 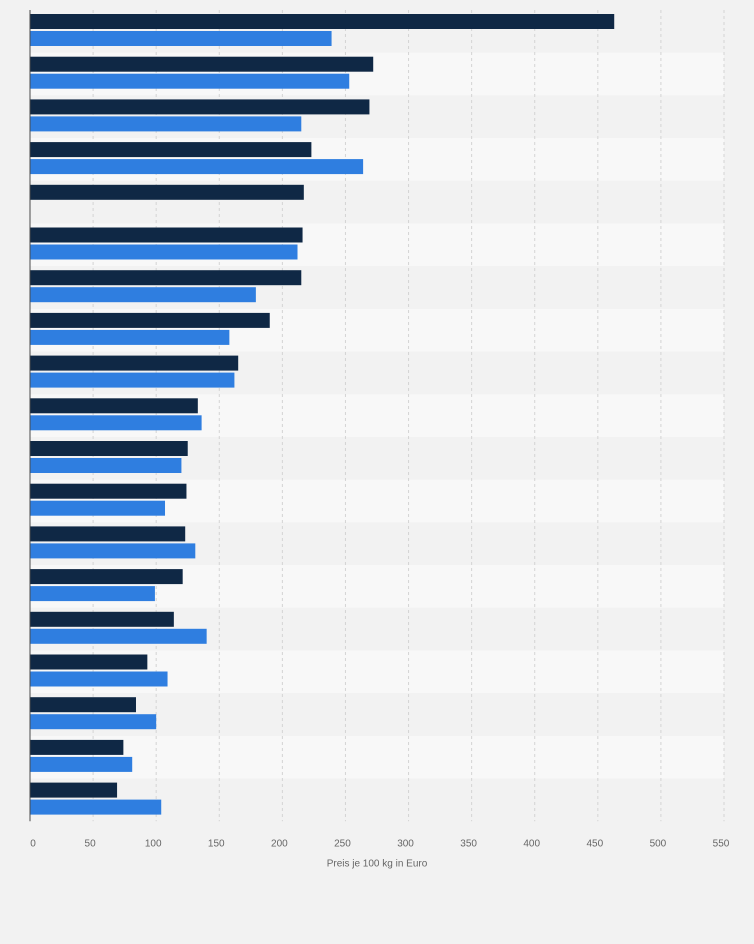 What do you see at coordinates (594, 843) in the screenshot?
I see `x-tick-label: 450` at bounding box center [594, 843].